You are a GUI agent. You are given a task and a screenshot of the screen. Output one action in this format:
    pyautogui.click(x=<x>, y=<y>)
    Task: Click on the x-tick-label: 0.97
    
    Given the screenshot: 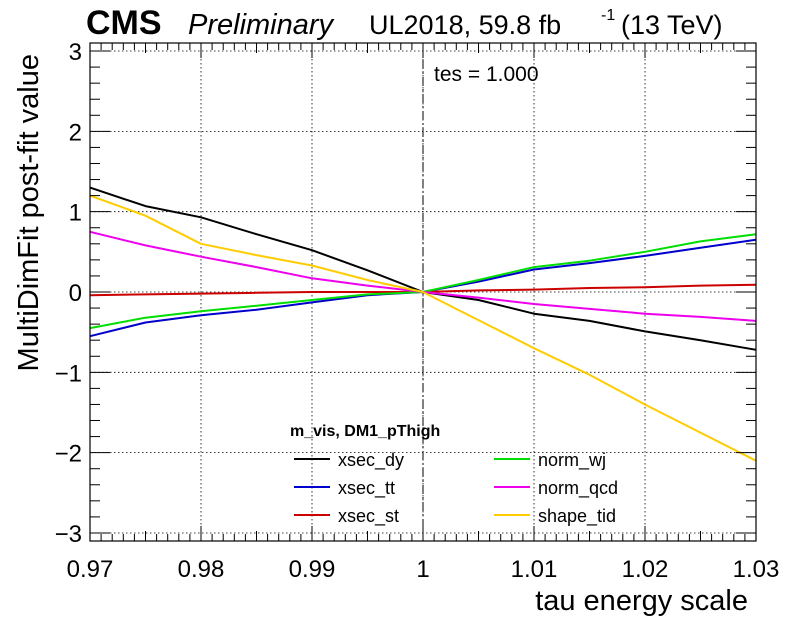 What is the action you would take?
    pyautogui.click(x=90, y=569)
    